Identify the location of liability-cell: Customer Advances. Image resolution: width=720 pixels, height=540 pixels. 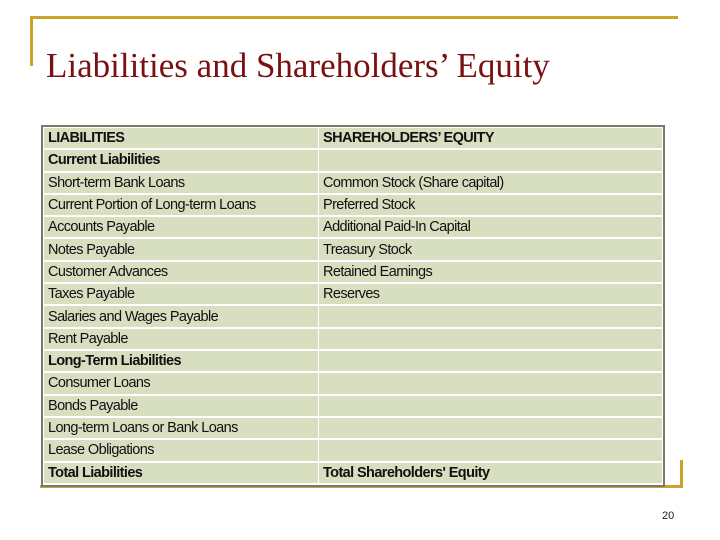
(181, 272).